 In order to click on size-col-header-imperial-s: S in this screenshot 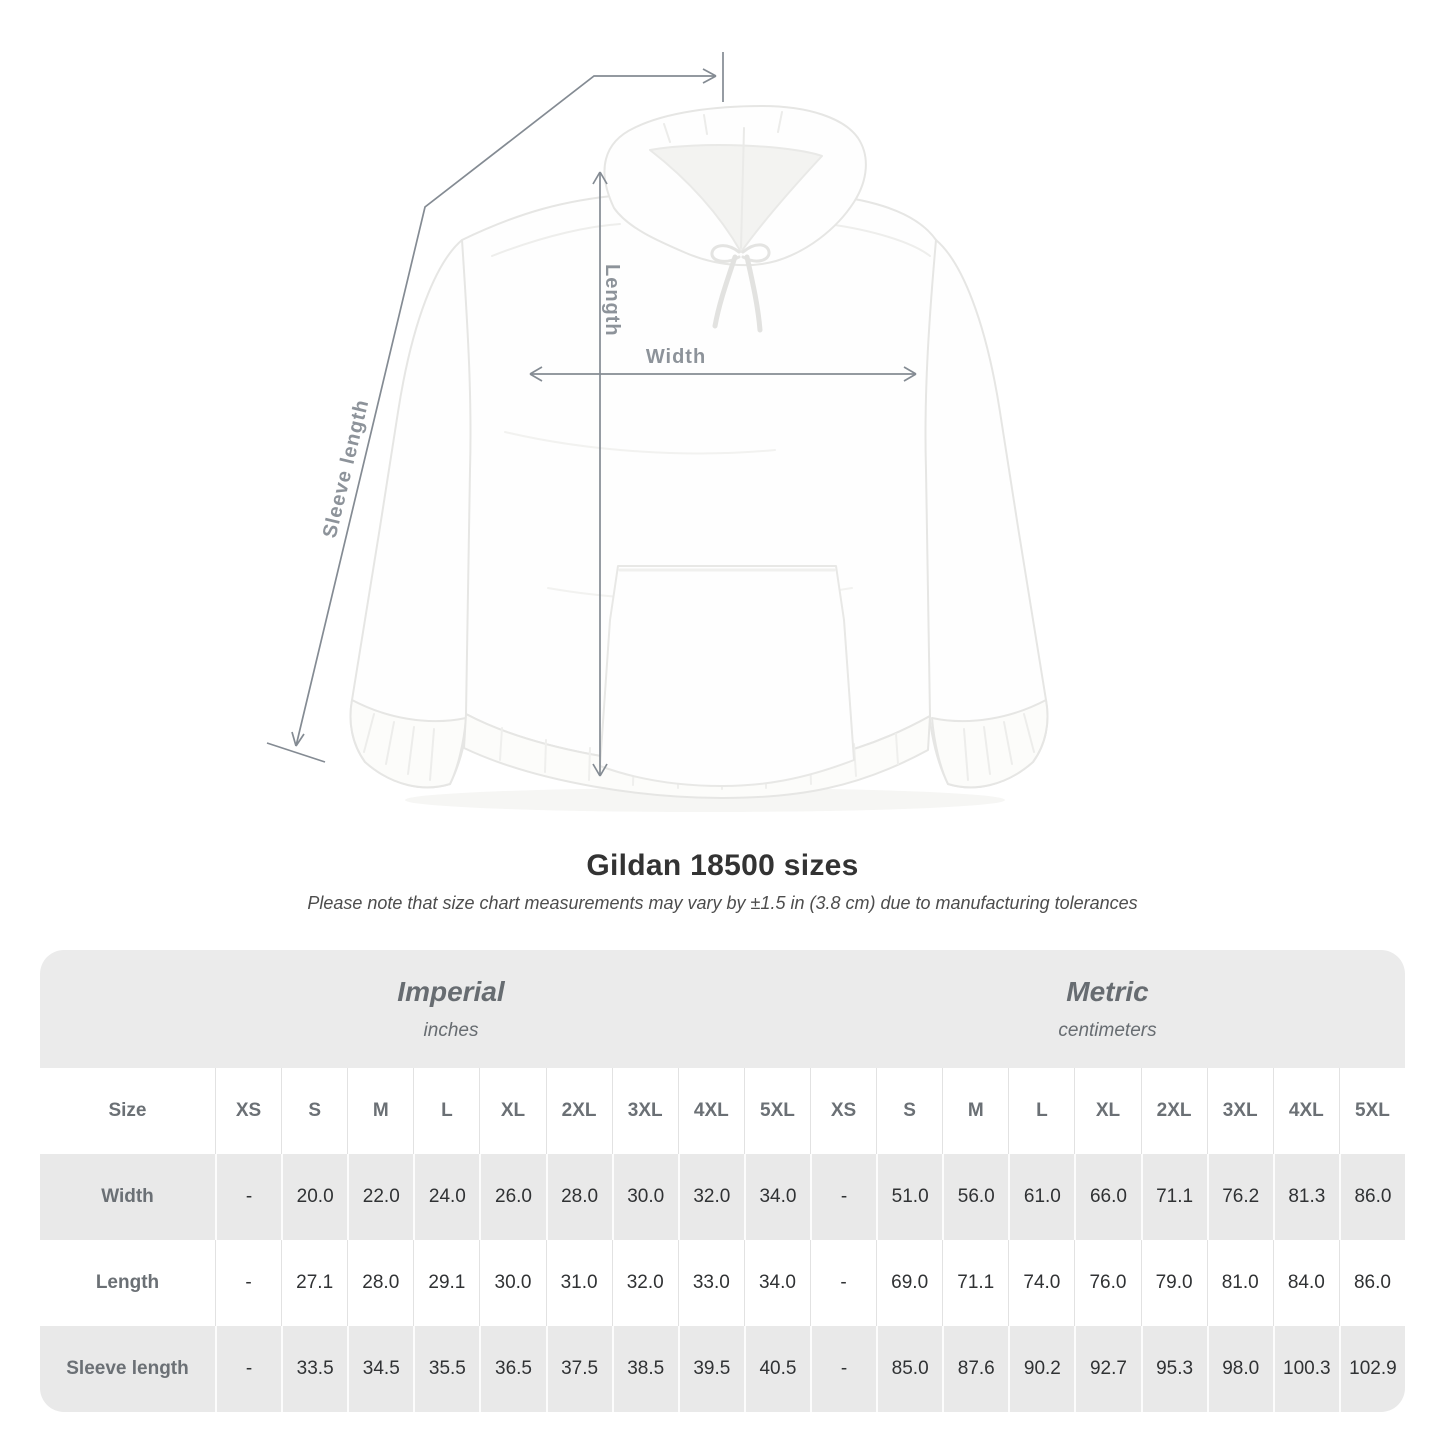, I will do `click(314, 1111)`.